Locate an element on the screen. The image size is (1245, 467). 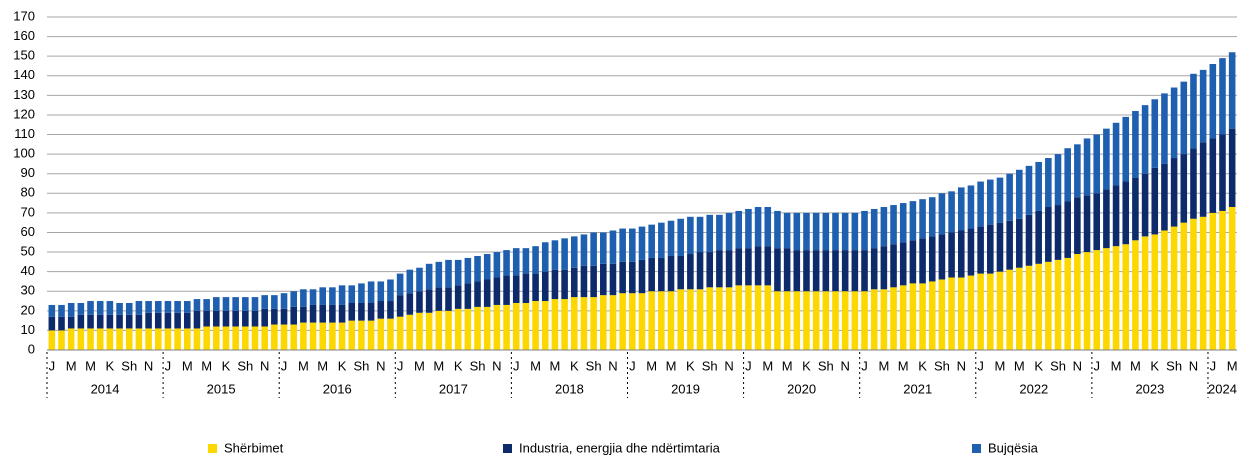
year-label: 2016 is located at coordinates (337, 388).